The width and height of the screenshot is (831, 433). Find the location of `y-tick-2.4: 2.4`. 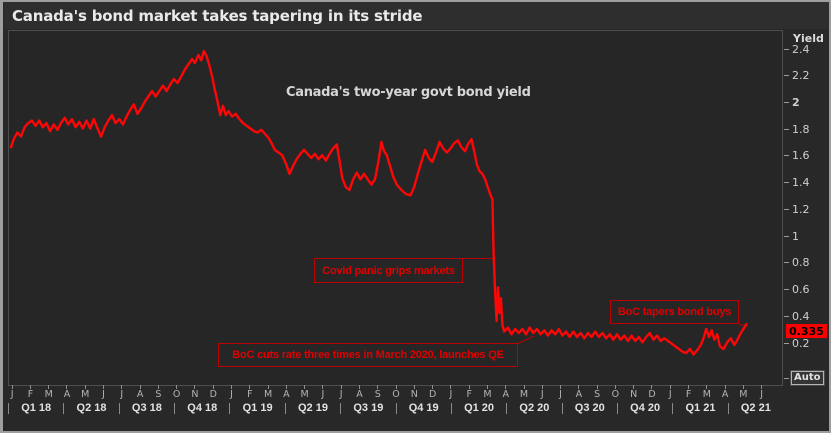

y-tick-2.4: 2.4 is located at coordinates (797, 49).